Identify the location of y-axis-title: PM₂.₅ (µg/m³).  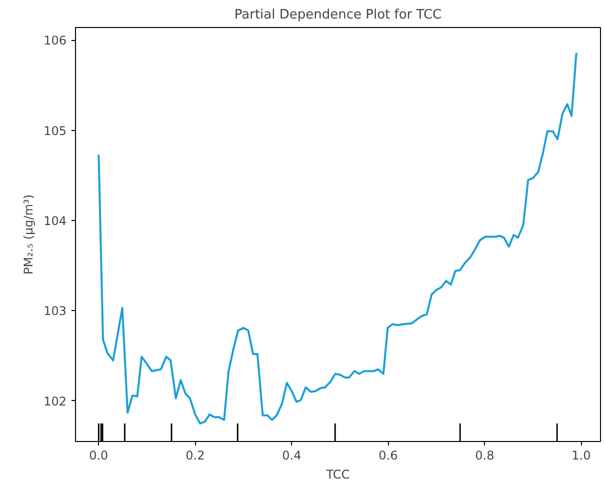
(29, 234).